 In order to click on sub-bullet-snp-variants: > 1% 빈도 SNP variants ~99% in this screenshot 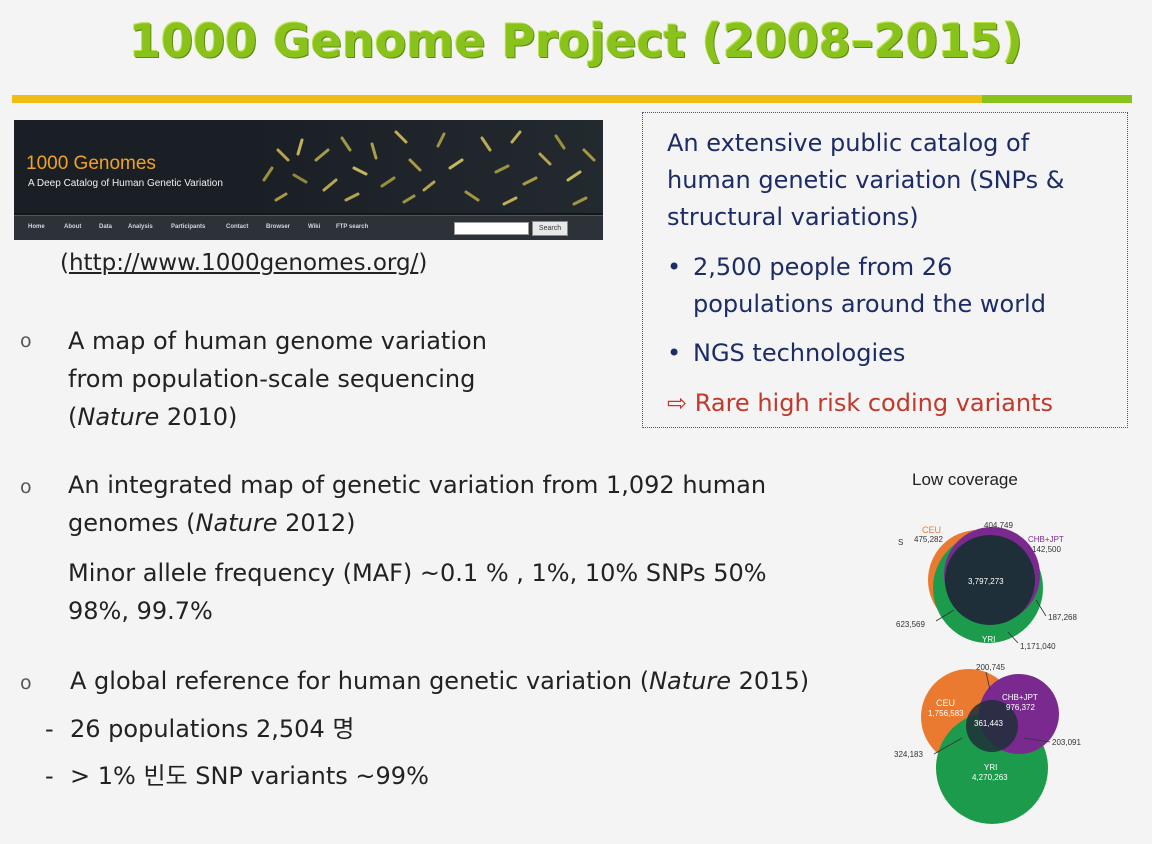, I will do `click(249, 776)`.